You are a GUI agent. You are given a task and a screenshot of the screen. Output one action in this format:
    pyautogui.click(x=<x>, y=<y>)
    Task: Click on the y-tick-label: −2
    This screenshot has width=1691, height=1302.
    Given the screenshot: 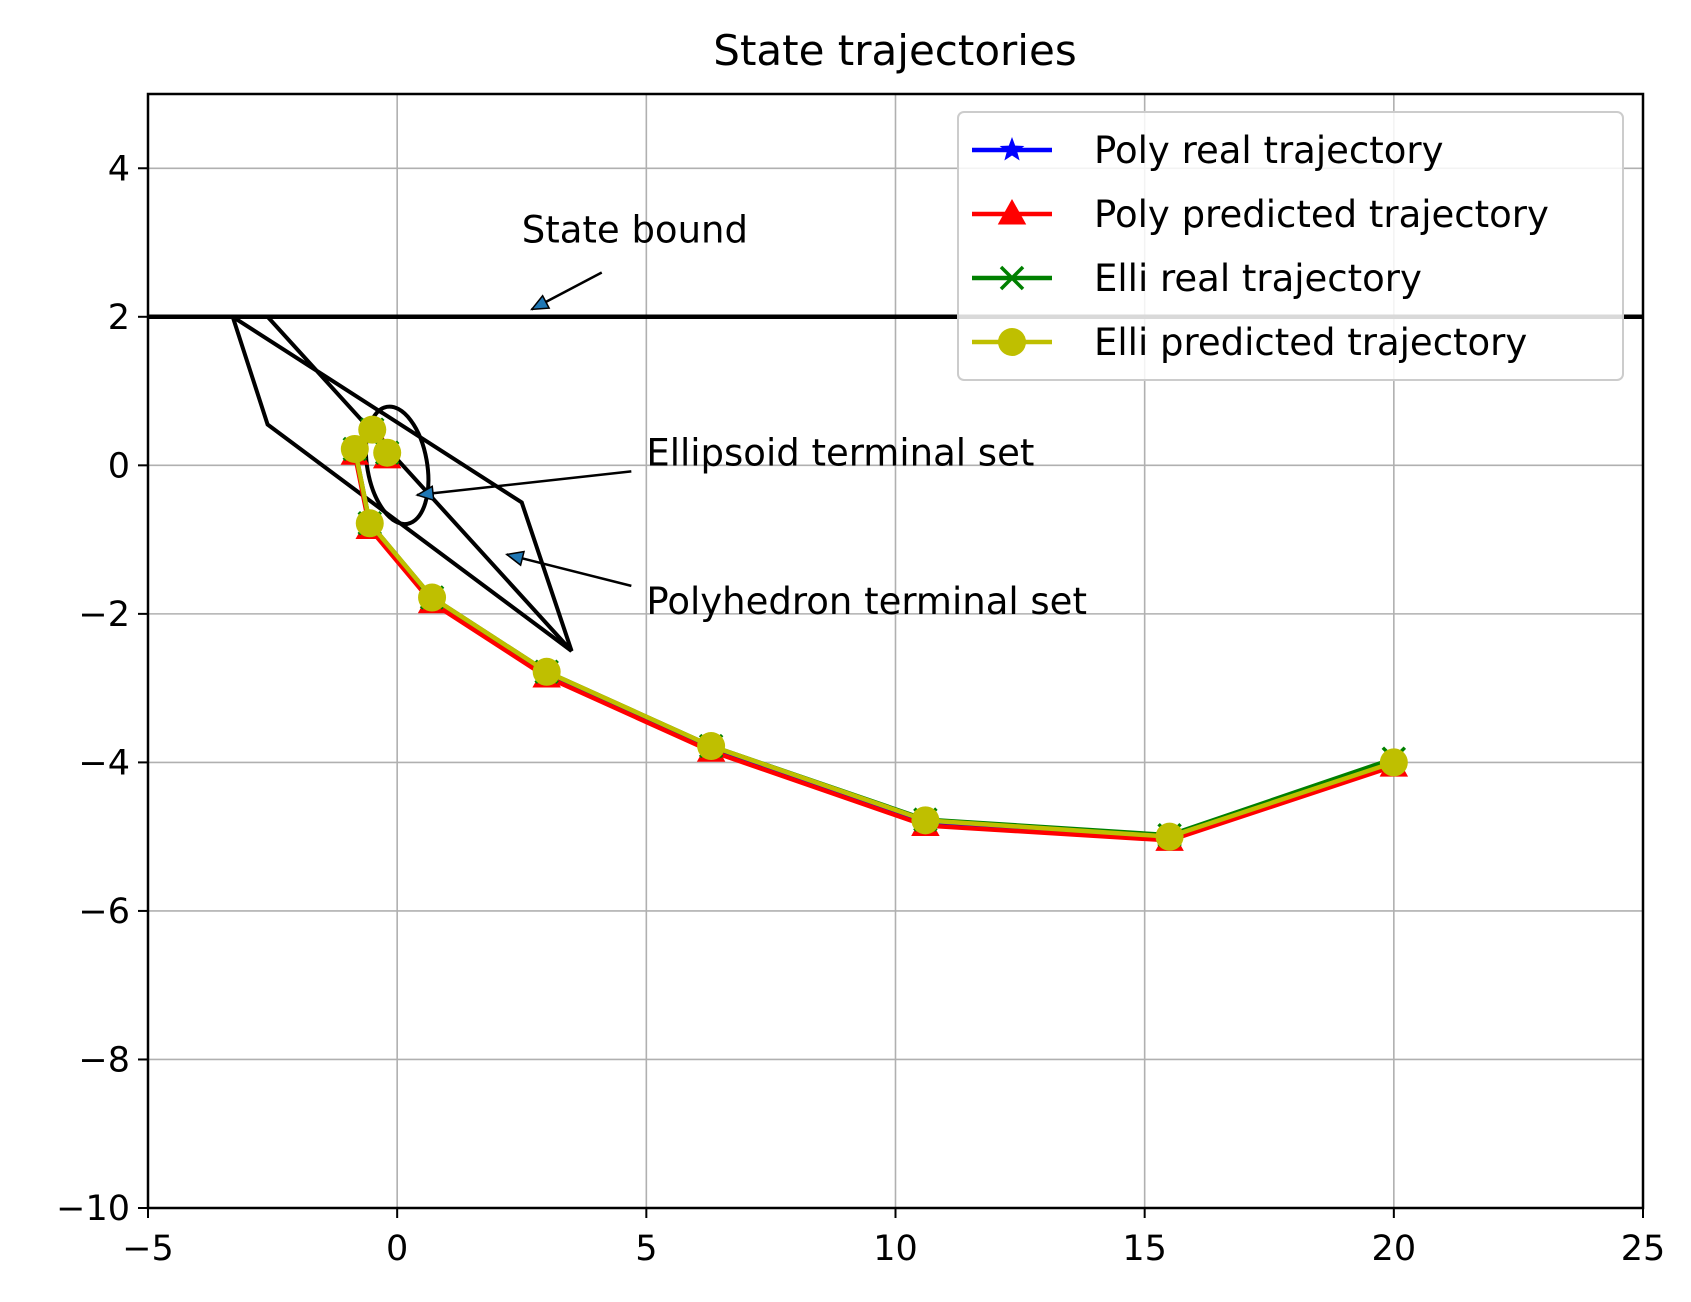 What is the action you would take?
    pyautogui.click(x=104, y=615)
    